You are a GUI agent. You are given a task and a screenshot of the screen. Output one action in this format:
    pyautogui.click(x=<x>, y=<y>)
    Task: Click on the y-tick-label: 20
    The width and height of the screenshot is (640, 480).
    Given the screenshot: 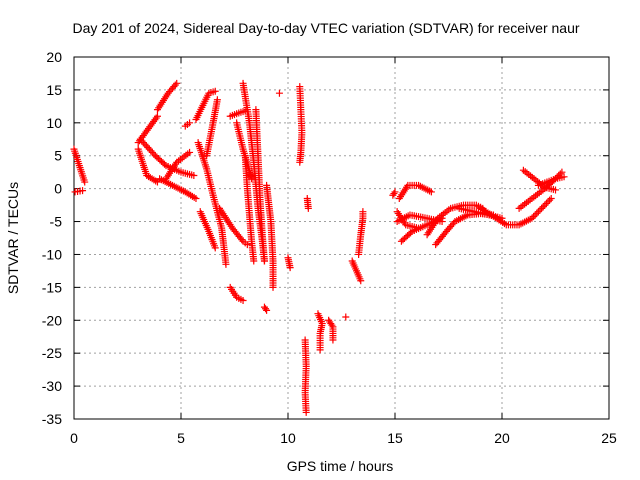 What is the action you would take?
    pyautogui.click(x=54, y=57)
    